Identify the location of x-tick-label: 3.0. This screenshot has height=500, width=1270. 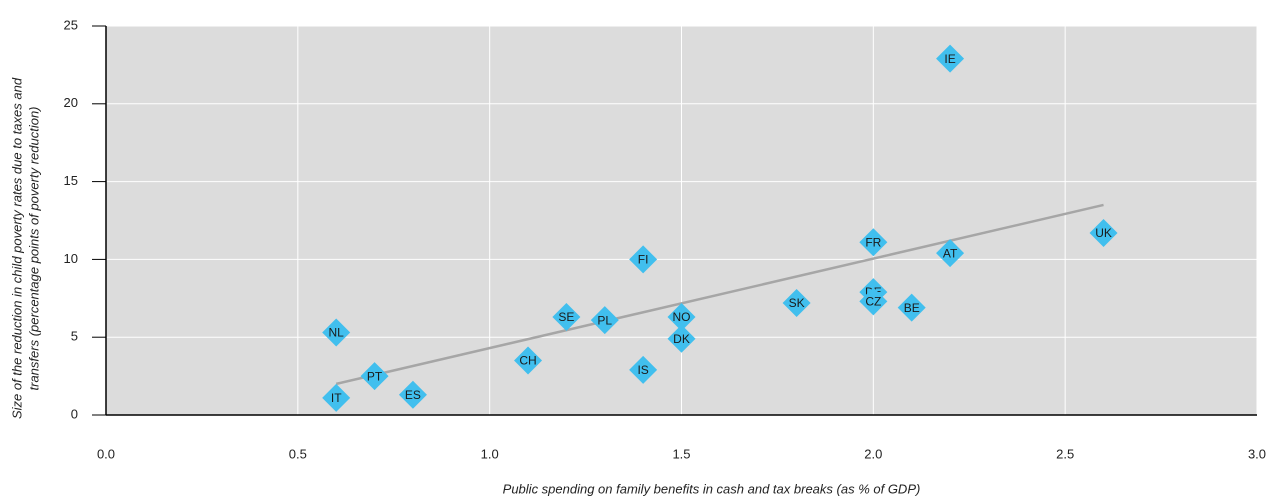
(1257, 453).